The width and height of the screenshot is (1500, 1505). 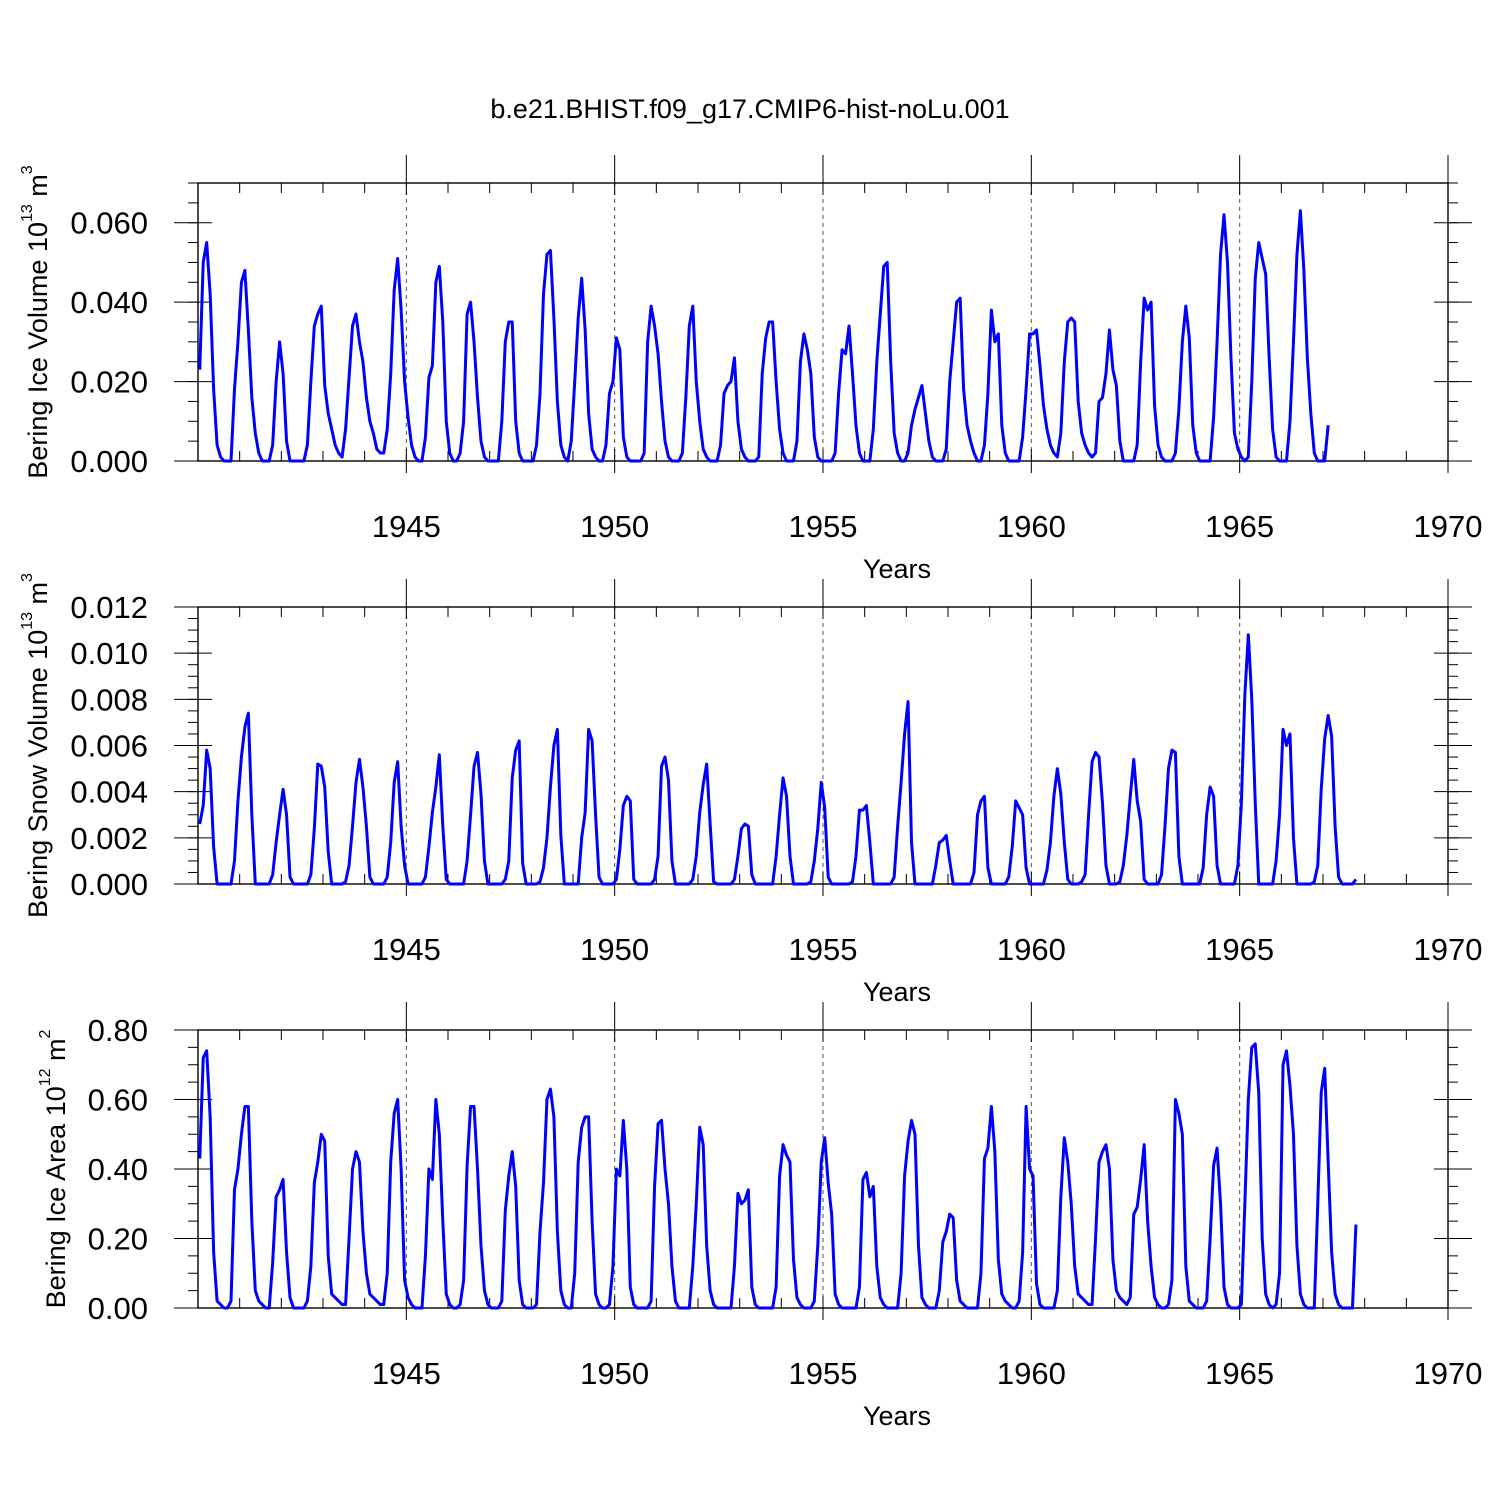 I want to click on y-tick-label-0.80: 0.80, so click(x=118, y=1030).